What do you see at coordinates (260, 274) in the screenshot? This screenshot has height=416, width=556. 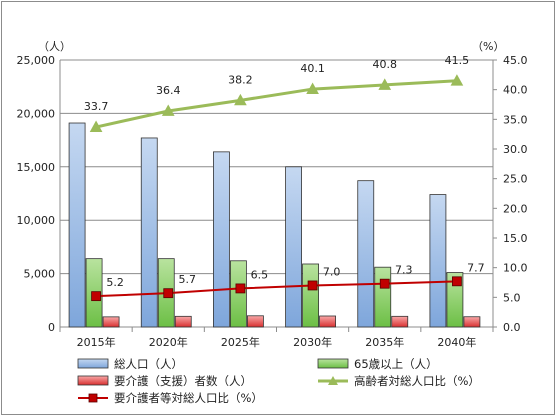 I see `data-label-1: 6.5` at bounding box center [260, 274].